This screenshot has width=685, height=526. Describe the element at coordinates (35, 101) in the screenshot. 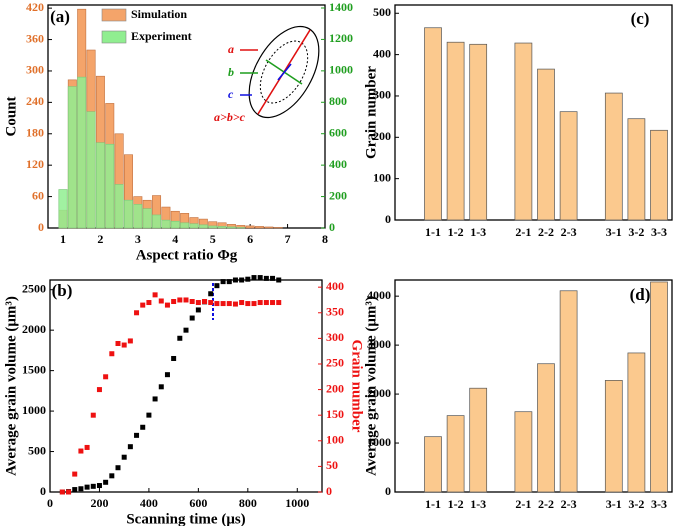

I see `y-tick-label: 240` at that location.